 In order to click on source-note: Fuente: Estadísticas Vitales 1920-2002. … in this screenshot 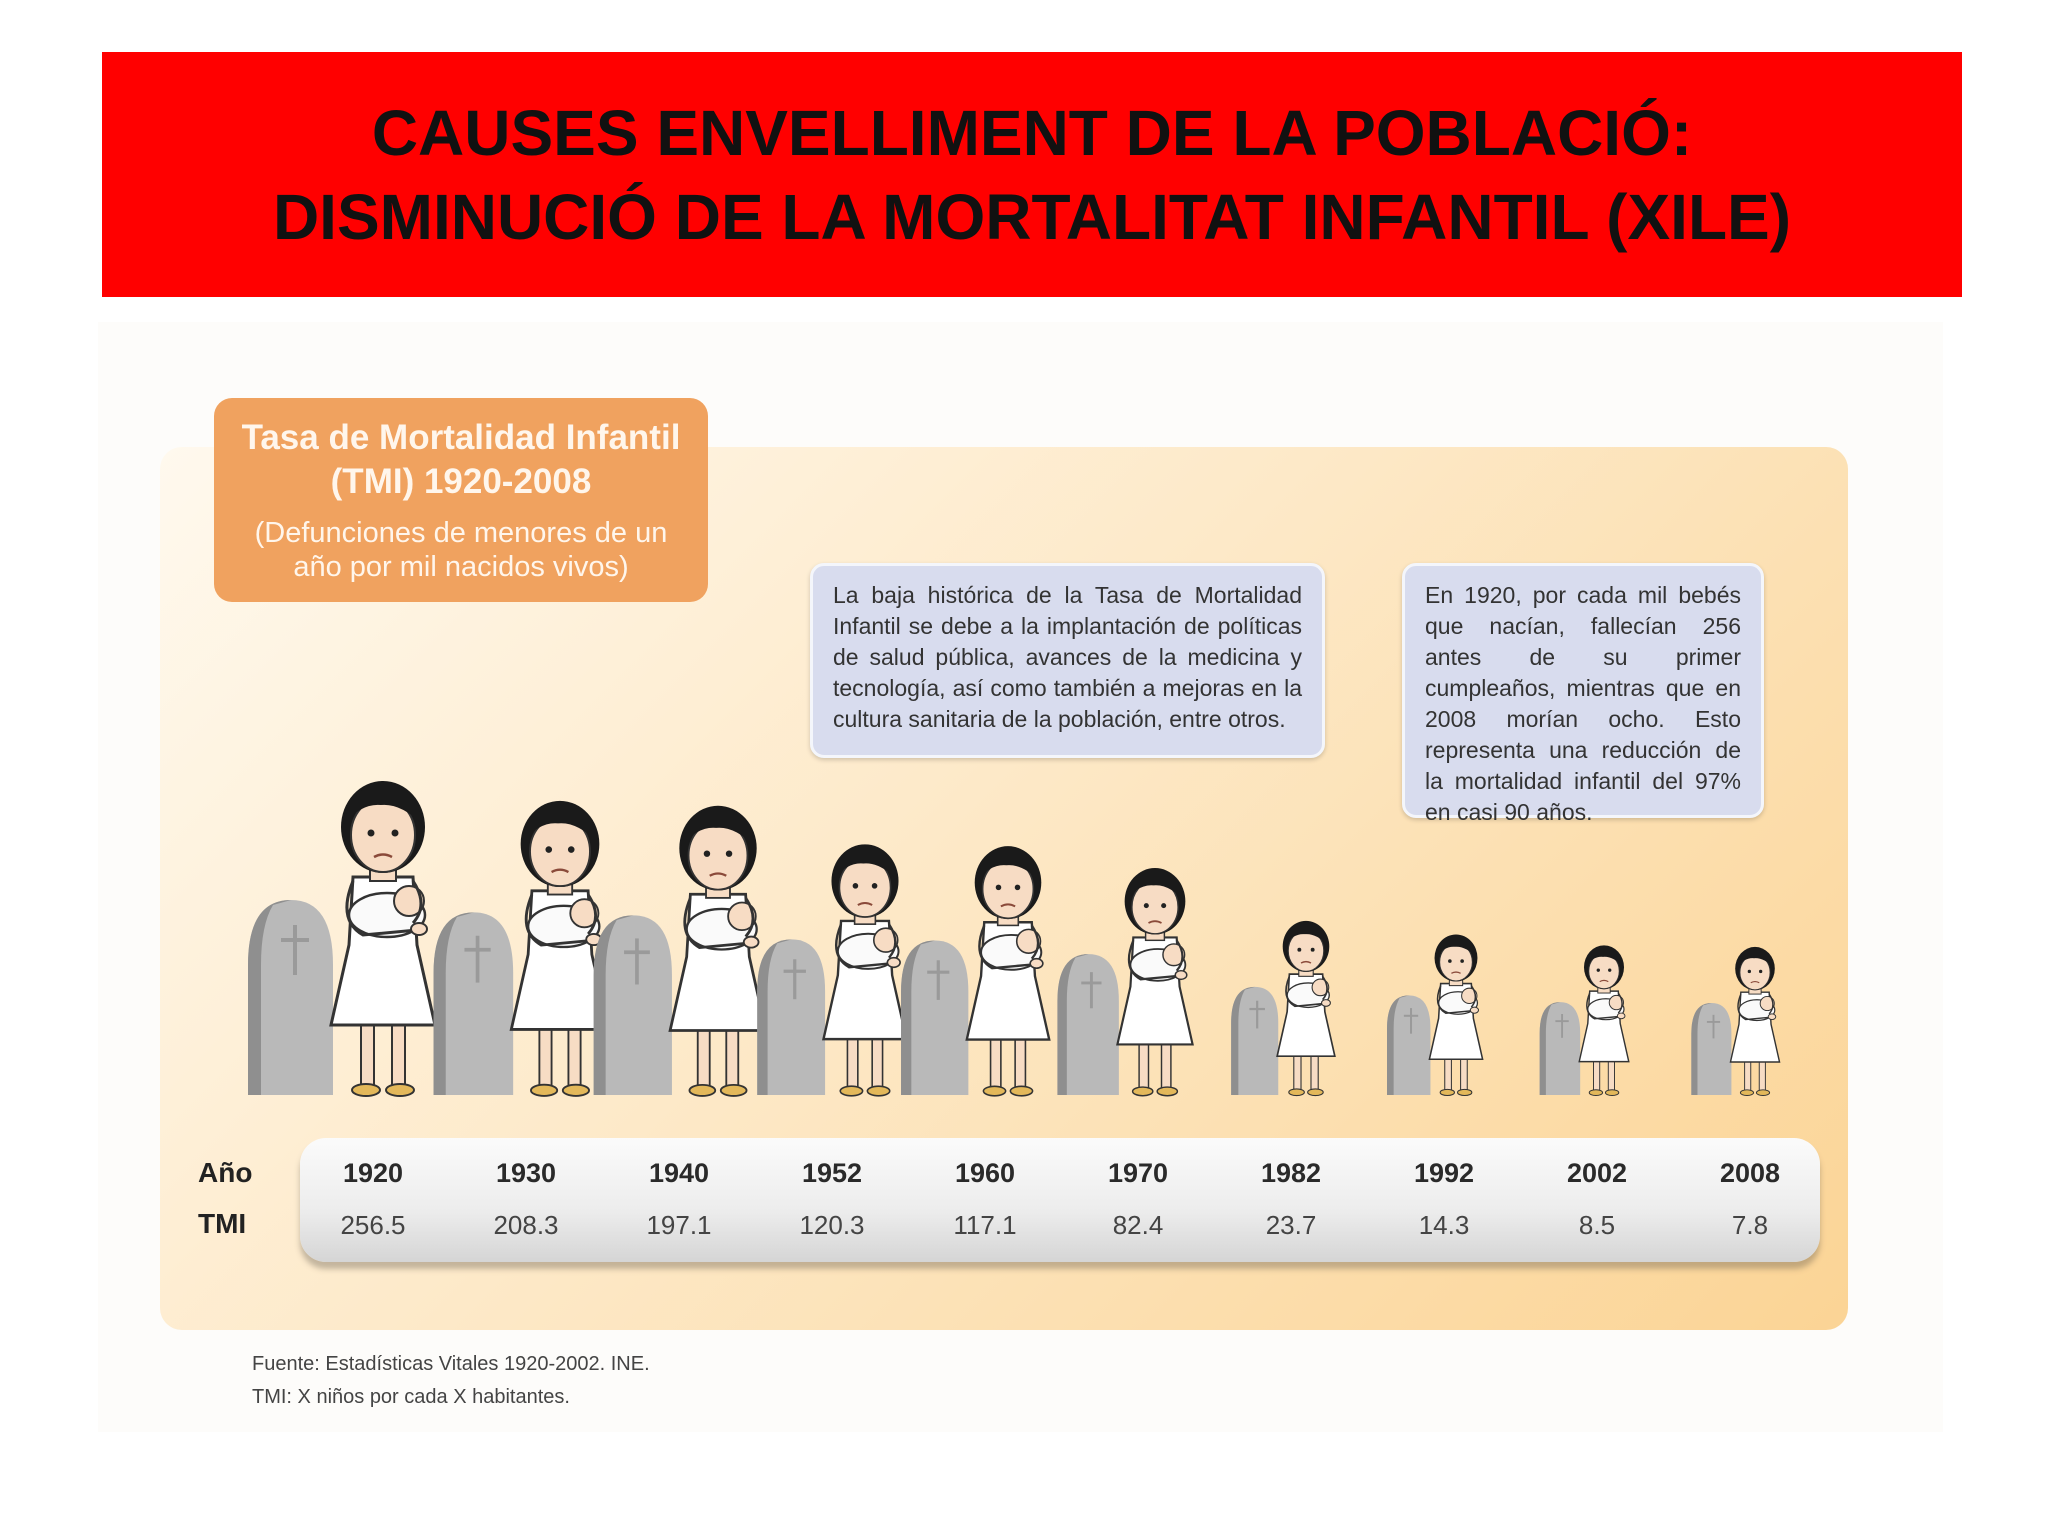, I will do `click(451, 1381)`.